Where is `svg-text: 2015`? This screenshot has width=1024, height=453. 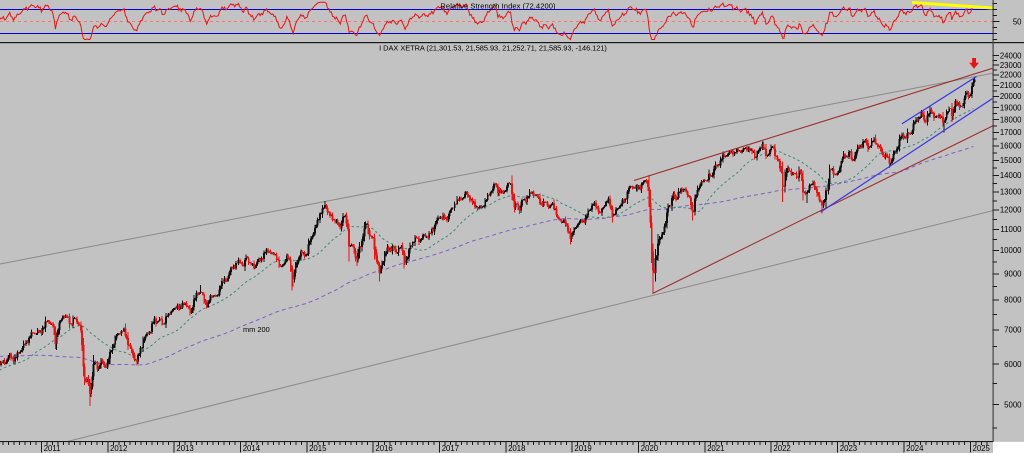 svg-text: 2015 is located at coordinates (318, 448).